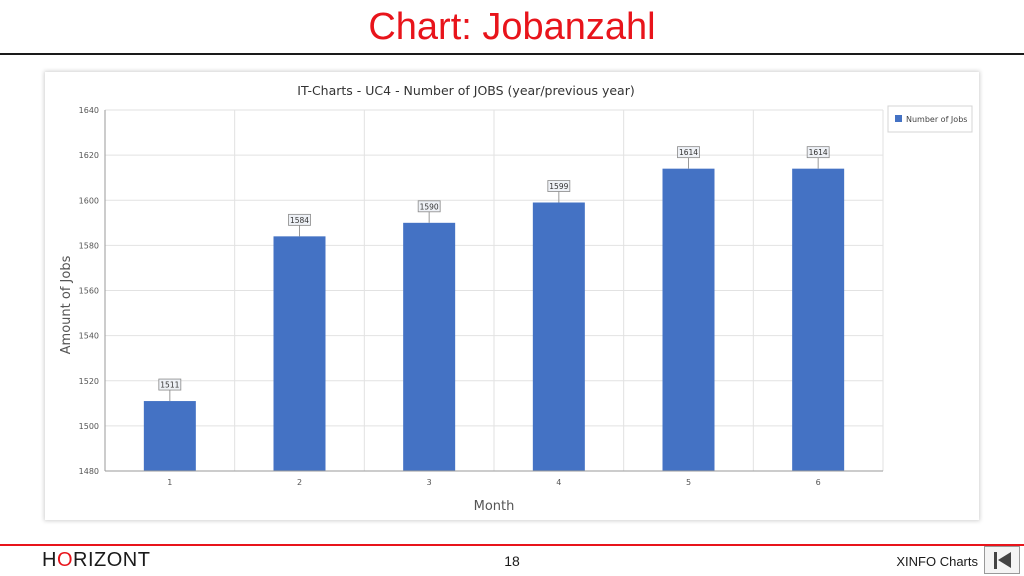 The width and height of the screenshot is (1024, 576). I want to click on x-tick-label: 3, so click(429, 482).